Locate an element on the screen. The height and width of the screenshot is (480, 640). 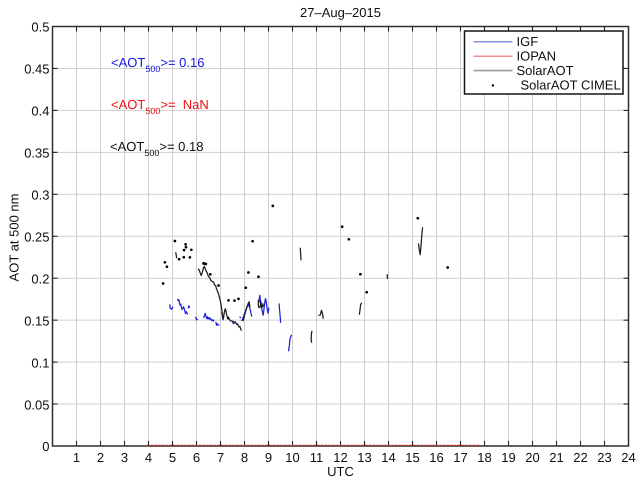
svg-text: 27–Aug–2015 is located at coordinates (340, 12).